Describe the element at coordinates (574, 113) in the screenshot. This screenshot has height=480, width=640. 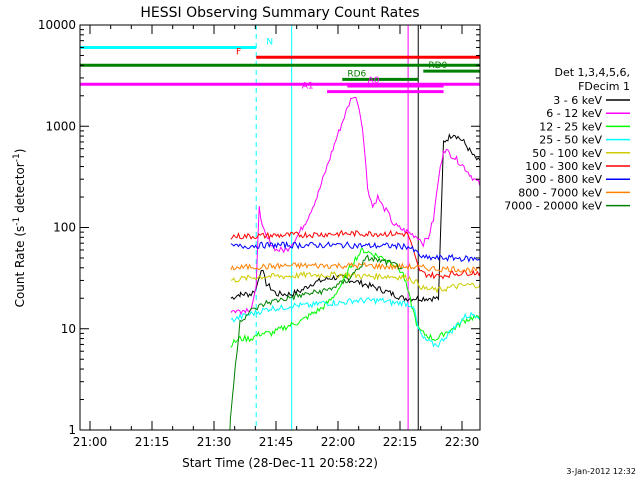
I see `legend-entry-label: 6 - 12 keV` at that location.